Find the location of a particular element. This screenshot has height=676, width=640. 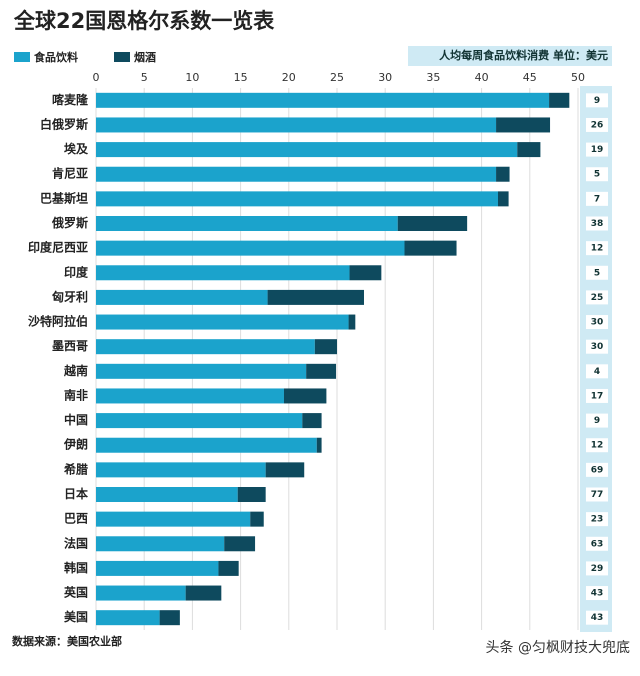

x-tick-label: 50 is located at coordinates (578, 77).